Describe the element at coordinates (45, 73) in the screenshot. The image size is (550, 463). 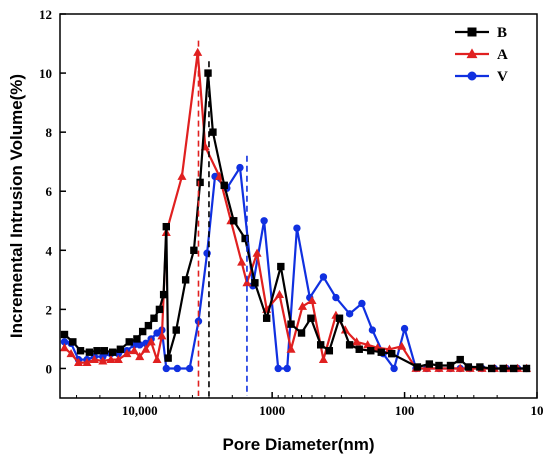
I see `y-tick-label: 10` at that location.